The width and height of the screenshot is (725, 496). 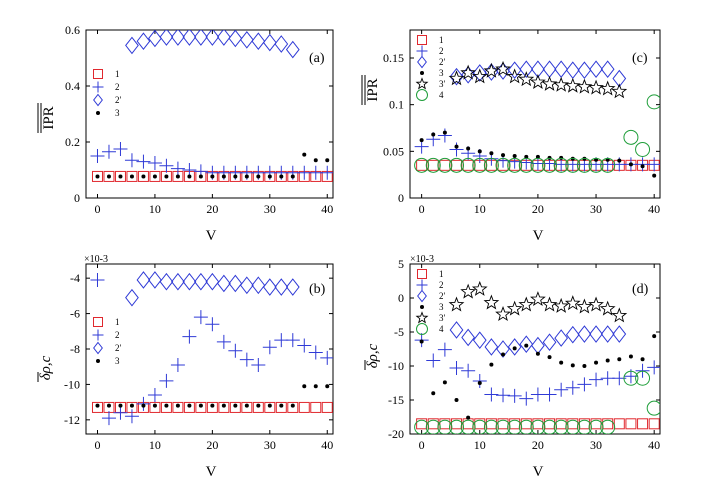 I want to click on panel-c-point-square, so click(x=422, y=165).